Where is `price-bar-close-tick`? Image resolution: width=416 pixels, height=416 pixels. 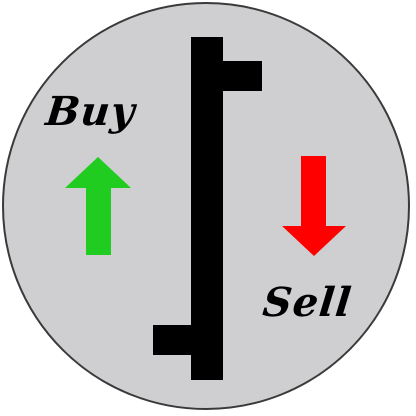
price-bar-close-tick is located at coordinates (242, 76).